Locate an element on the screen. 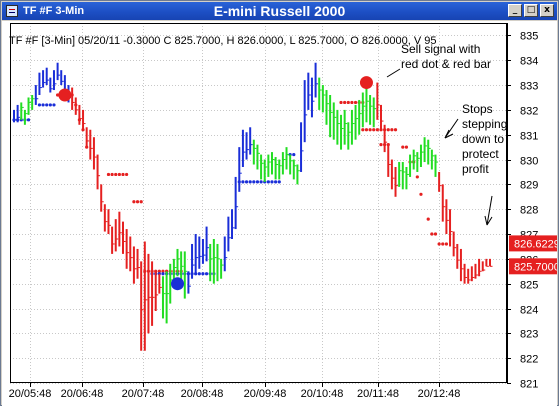 This screenshot has height=406, width=559. chart-title: E-mini Russell 2000 is located at coordinates (279, 11).